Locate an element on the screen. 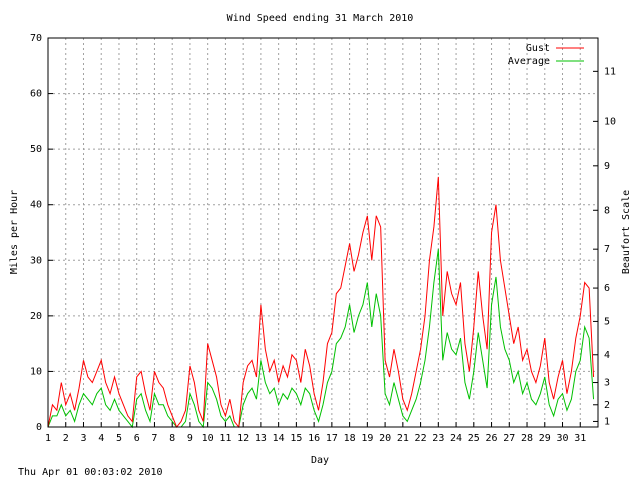 This screenshot has height=480, width=640. x-tick-label: 8 is located at coordinates (172, 438).